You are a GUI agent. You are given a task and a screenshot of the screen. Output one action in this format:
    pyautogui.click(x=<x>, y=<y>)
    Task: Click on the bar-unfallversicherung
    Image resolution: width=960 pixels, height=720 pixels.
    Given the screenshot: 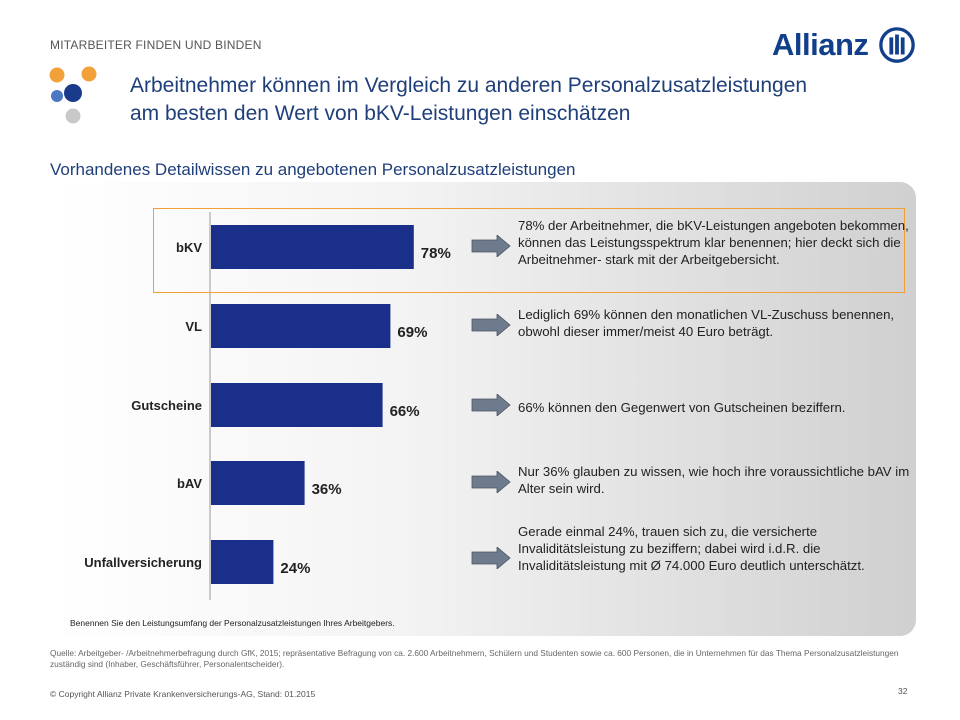 What is the action you would take?
    pyautogui.click(x=242, y=562)
    